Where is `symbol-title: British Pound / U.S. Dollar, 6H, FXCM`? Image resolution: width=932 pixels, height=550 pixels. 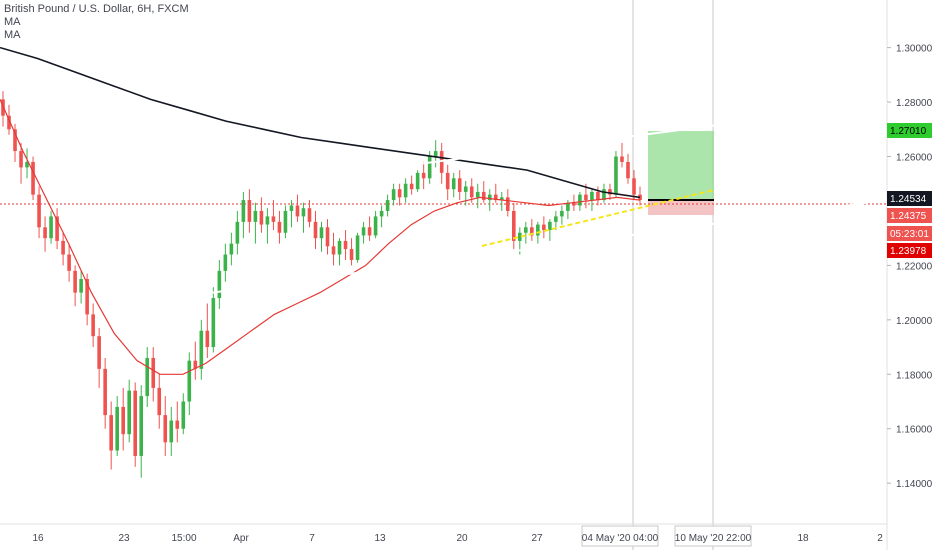 symbol-title: British Pound / U.S. Dollar, 6H, FXCM is located at coordinates (96, 9).